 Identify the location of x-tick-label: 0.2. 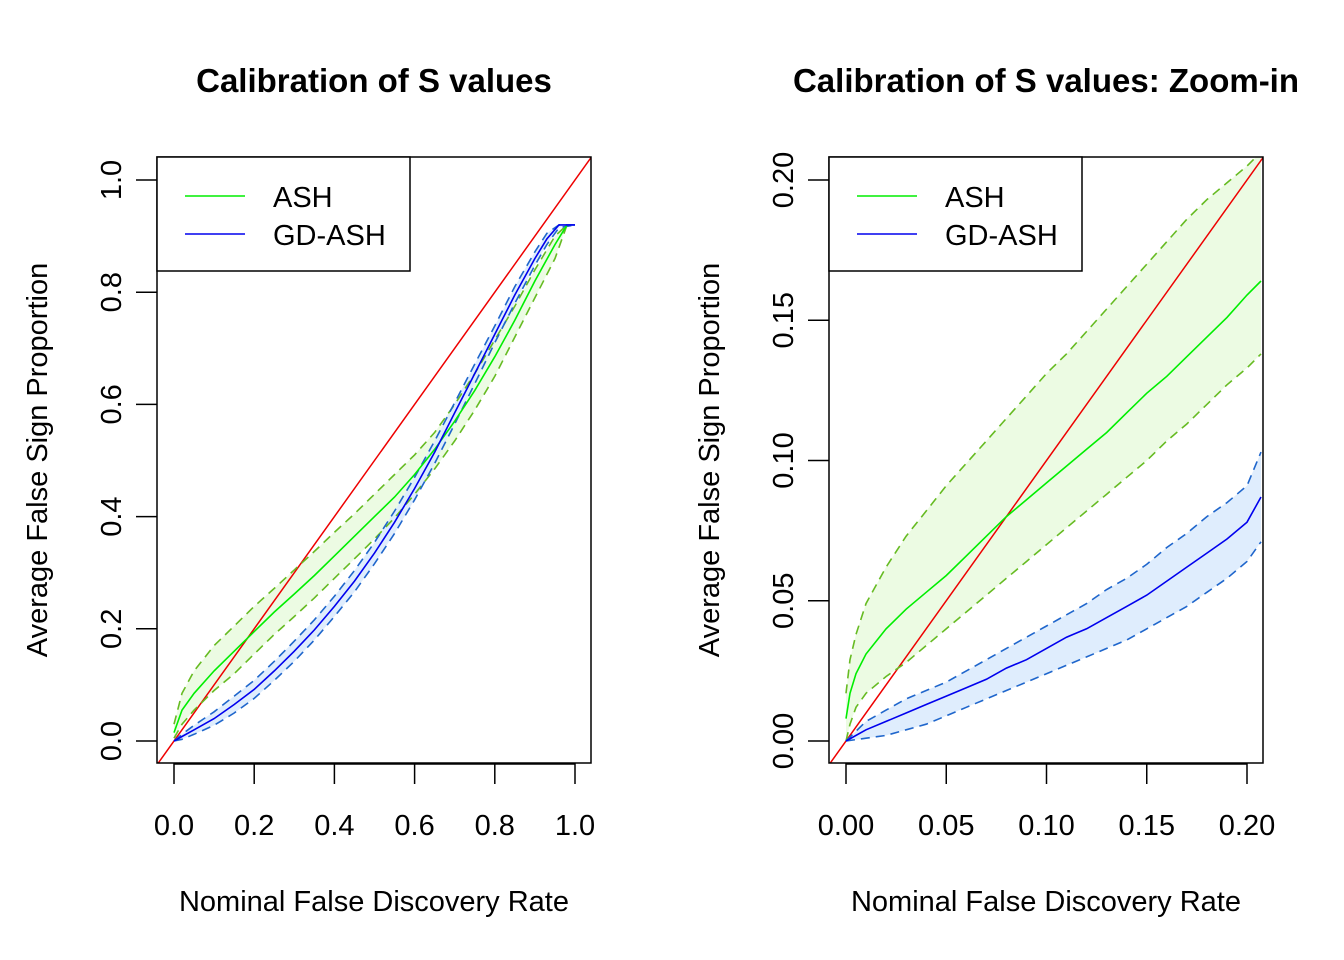
(254, 826).